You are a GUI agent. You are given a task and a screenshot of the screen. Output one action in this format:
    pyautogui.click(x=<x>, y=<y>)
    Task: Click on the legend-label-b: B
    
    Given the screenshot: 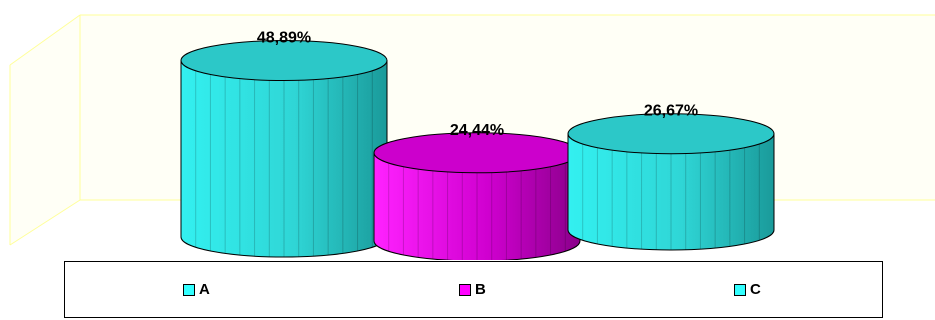 What is the action you would take?
    pyautogui.click(x=480, y=289)
    